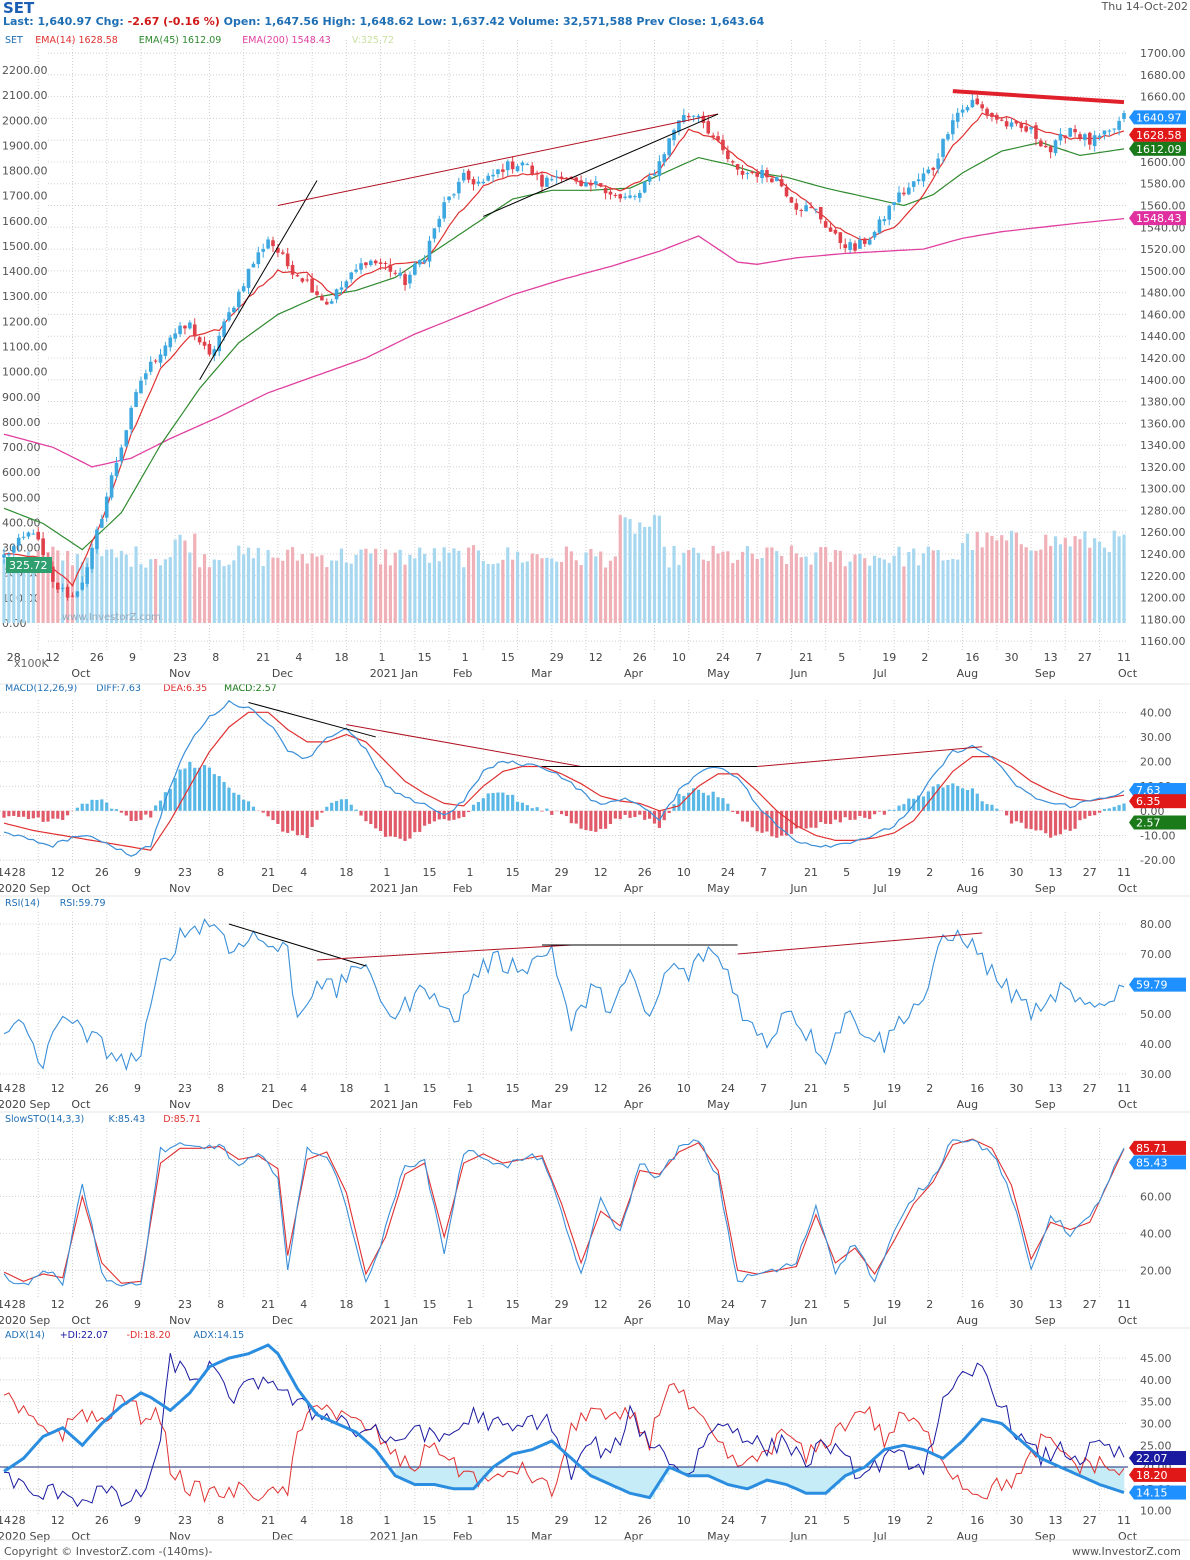 This screenshot has height=1560, width=1190. What do you see at coordinates (180, 673) in the screenshot?
I see `price-time-axis-month-1: Nov` at bounding box center [180, 673].